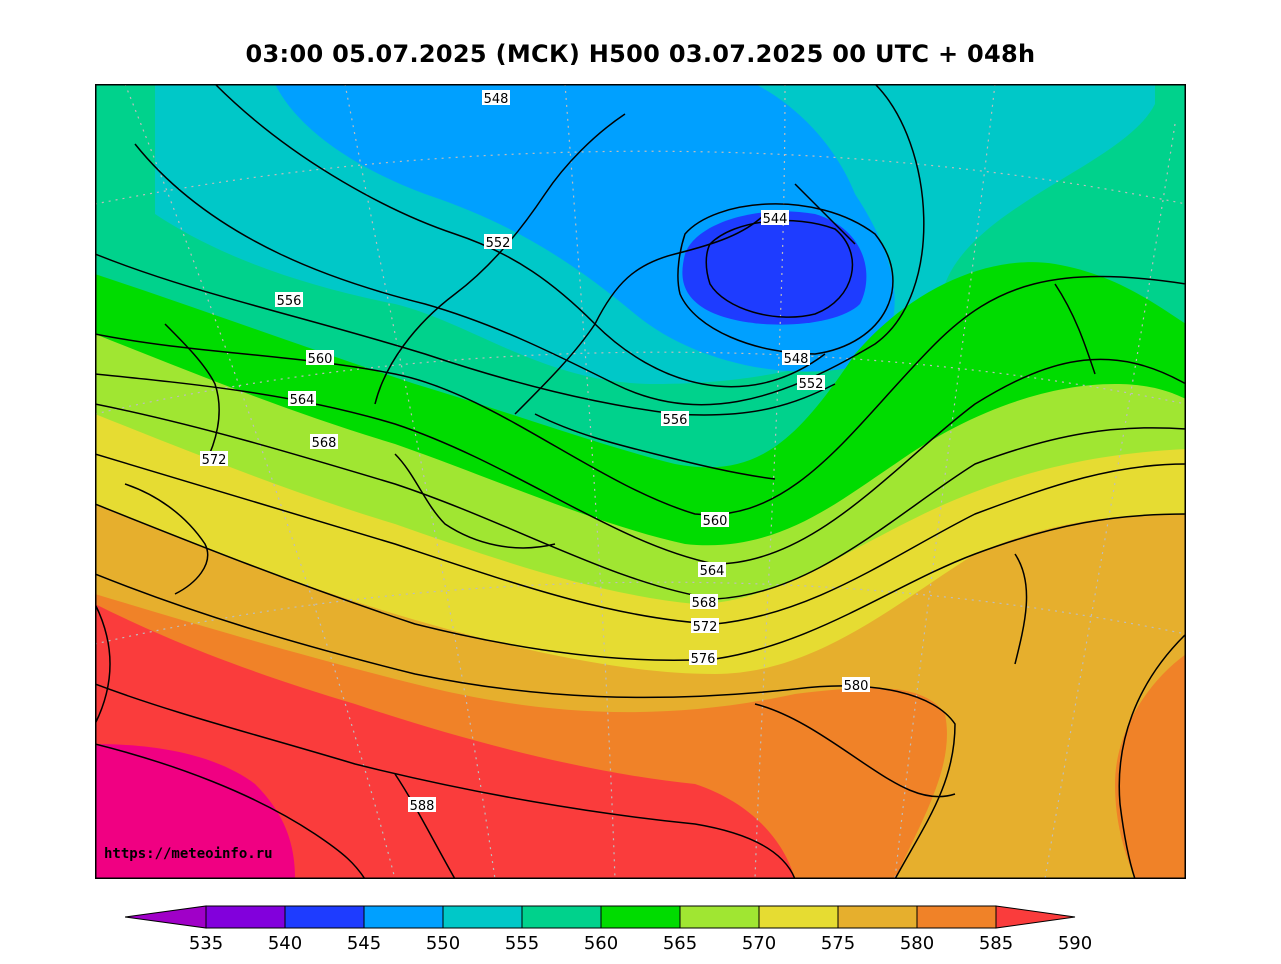  What do you see at coordinates (1075, 943) in the screenshot?
I see `colorbar-tick-label: 590` at bounding box center [1075, 943].